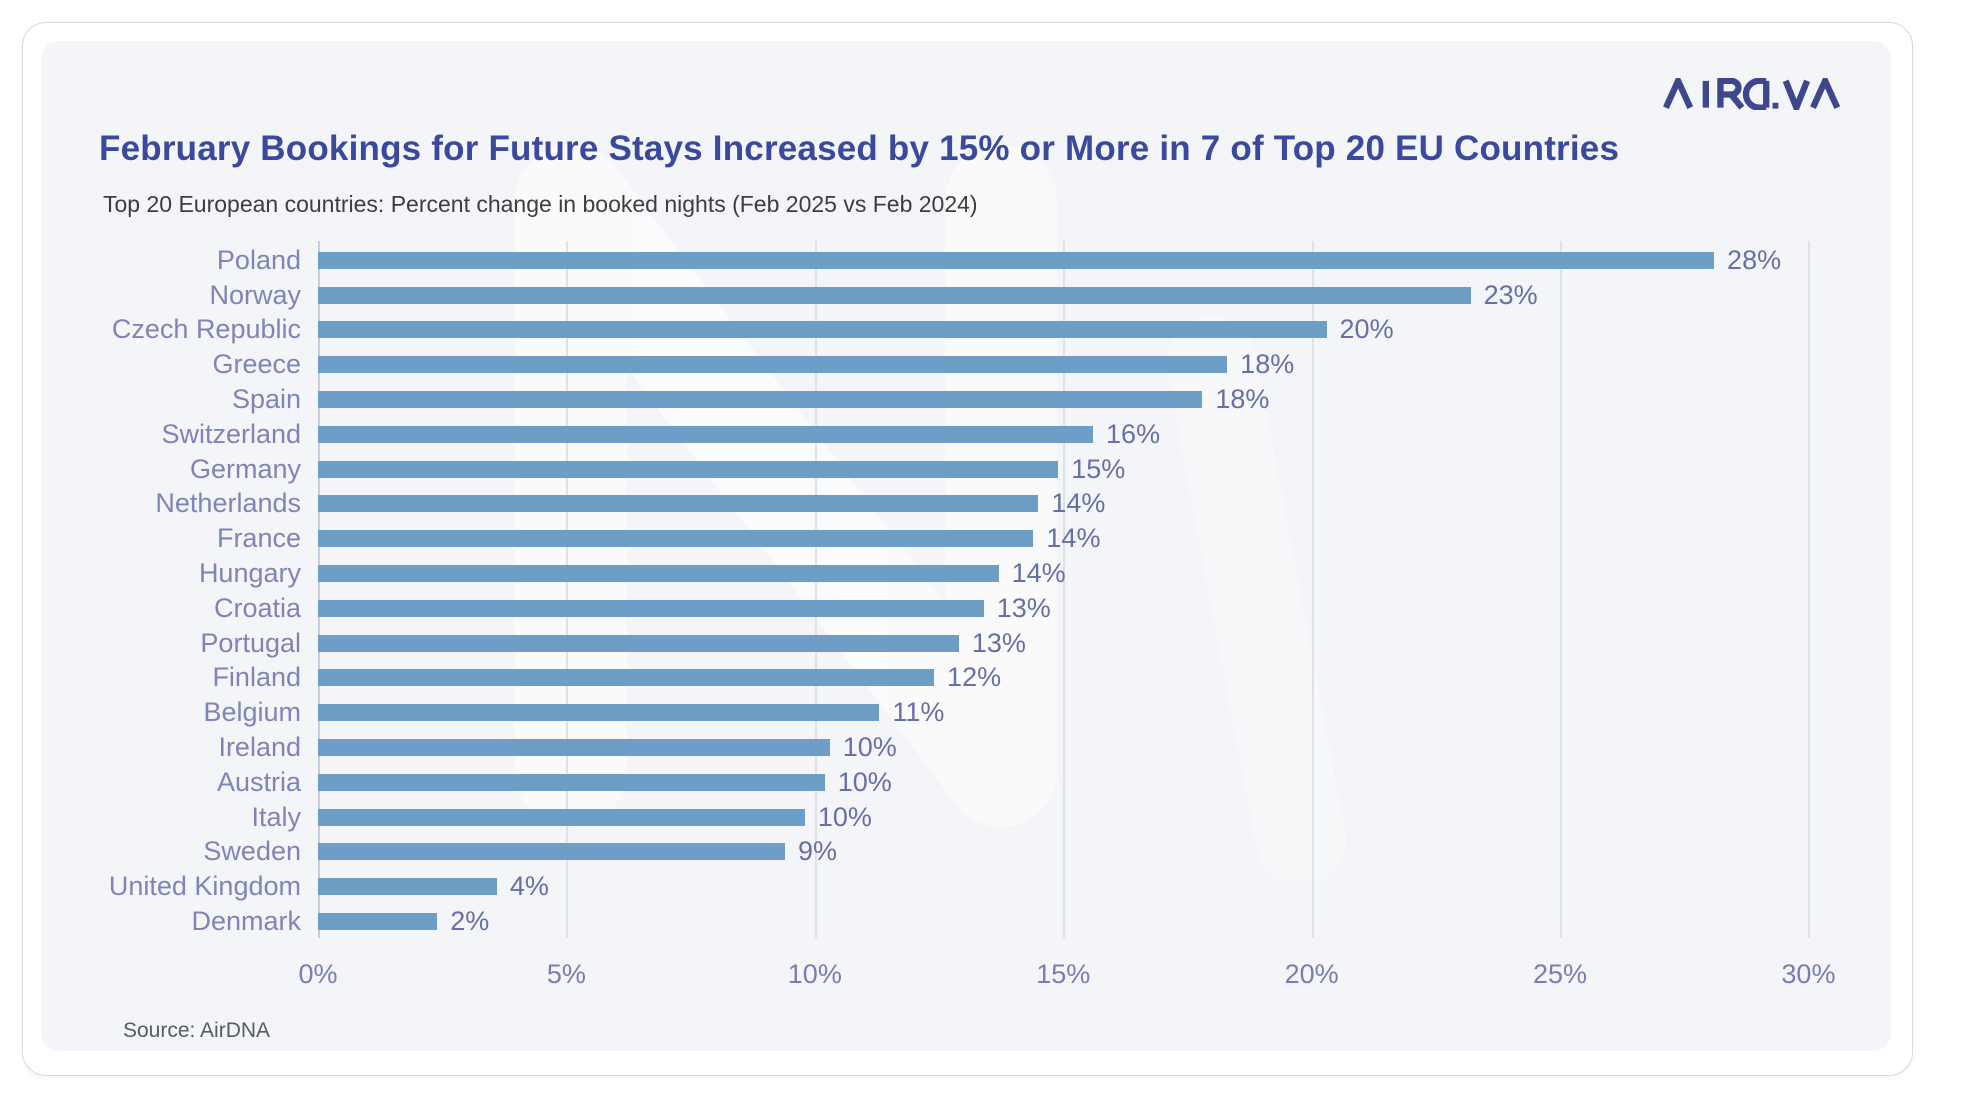  Describe the element at coordinates (1098, 573) in the screenshot. I see `bar-track: 14%` at that location.